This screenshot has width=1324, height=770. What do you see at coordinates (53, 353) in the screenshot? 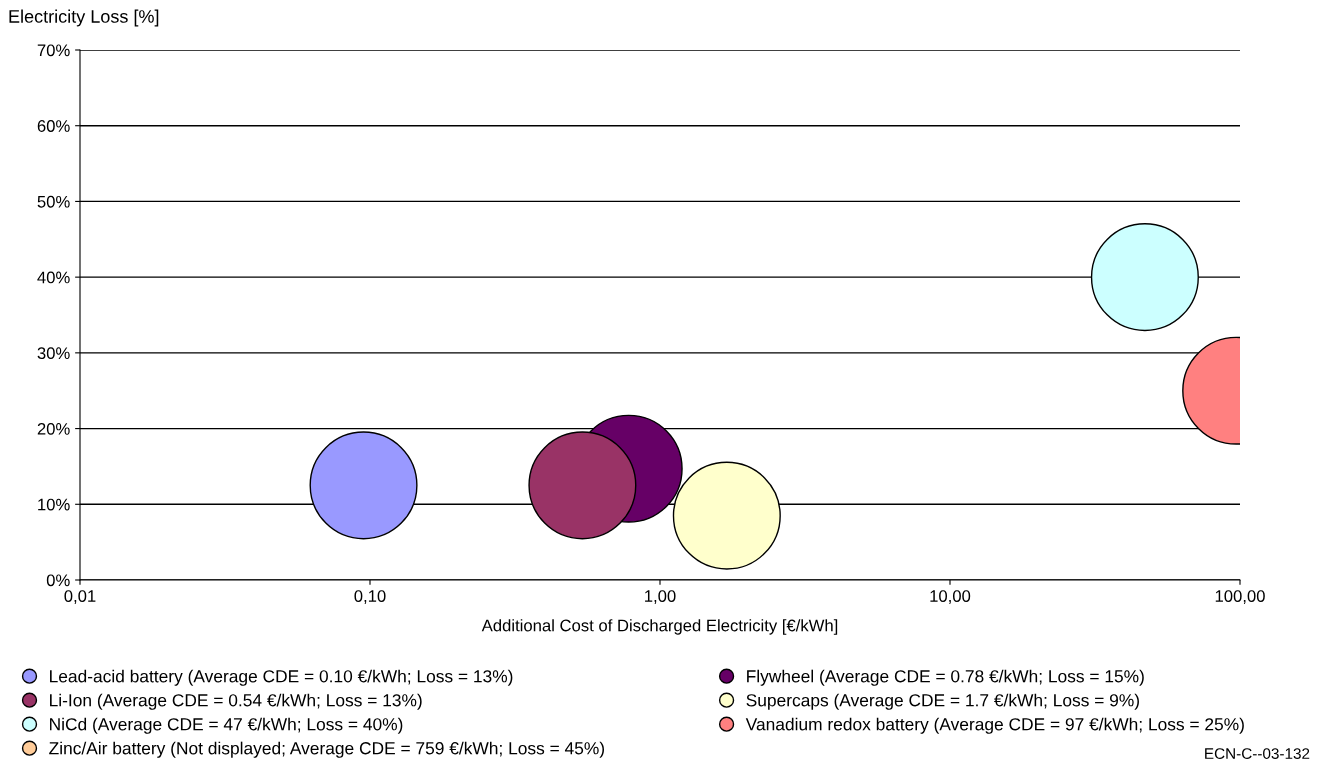
I see `y-tick-label: 30%` at bounding box center [53, 353].